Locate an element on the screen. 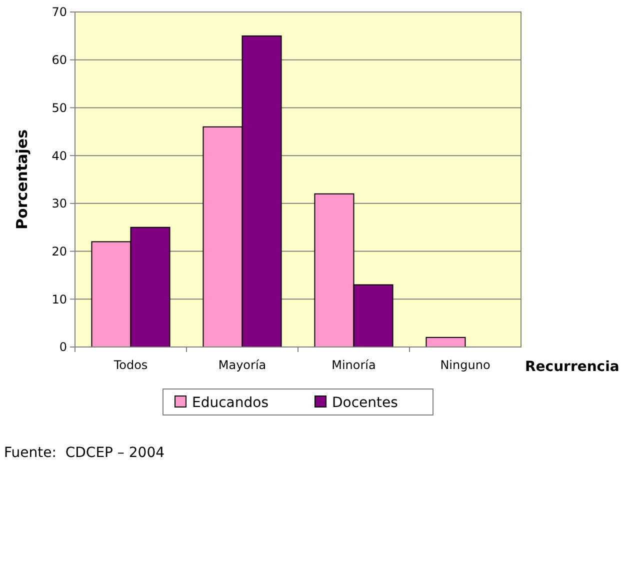 Image resolution: width=631 pixels, height=572 pixels. x-tick-label: Mayoría is located at coordinates (242, 365).